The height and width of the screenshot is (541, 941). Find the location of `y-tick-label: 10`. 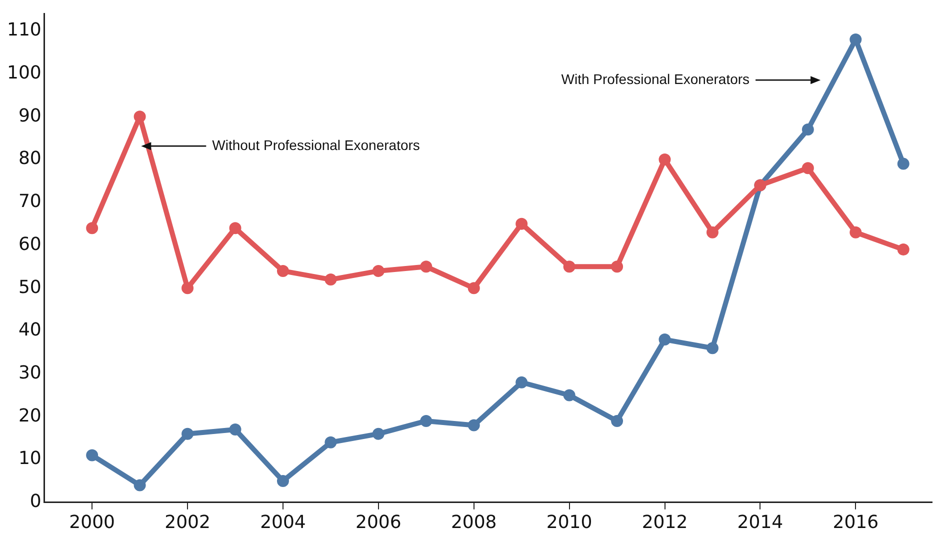

y-tick-label: 10 is located at coordinates (30, 459).